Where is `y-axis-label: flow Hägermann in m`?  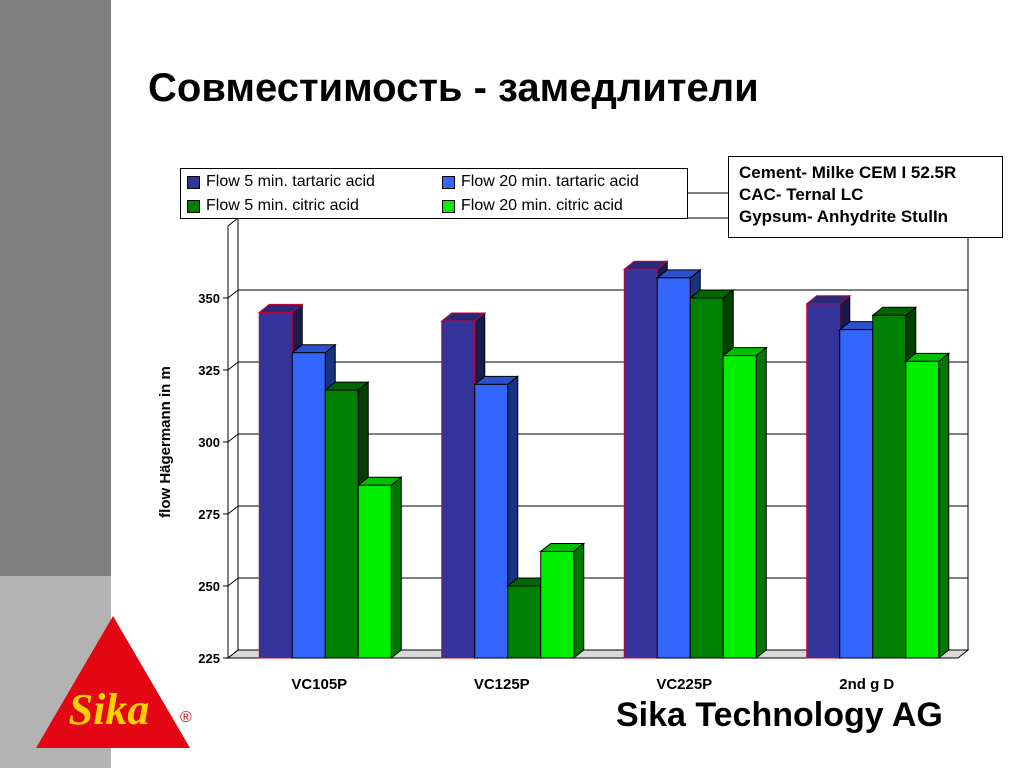
y-axis-label: flow Hägermann in m is located at coordinates (165, 442).